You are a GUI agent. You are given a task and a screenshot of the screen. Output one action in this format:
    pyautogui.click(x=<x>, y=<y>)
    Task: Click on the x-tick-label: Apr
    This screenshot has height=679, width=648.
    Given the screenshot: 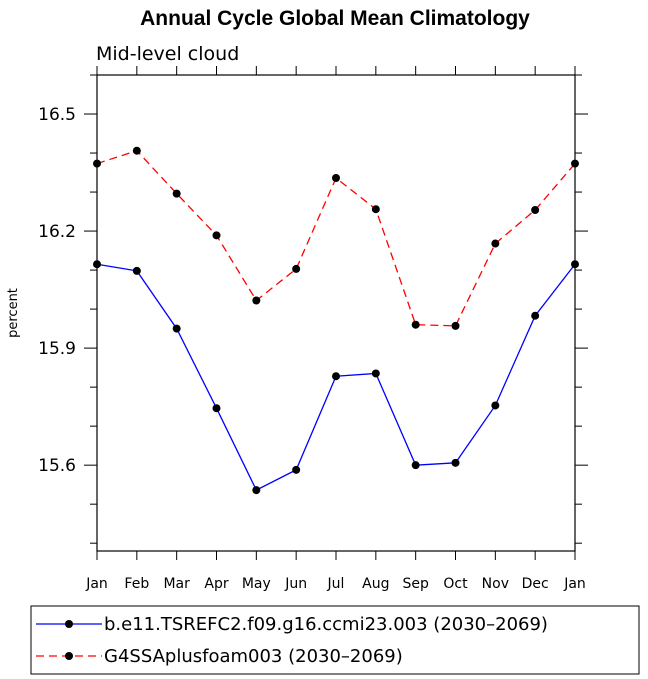 What is the action you would take?
    pyautogui.click(x=216, y=584)
    